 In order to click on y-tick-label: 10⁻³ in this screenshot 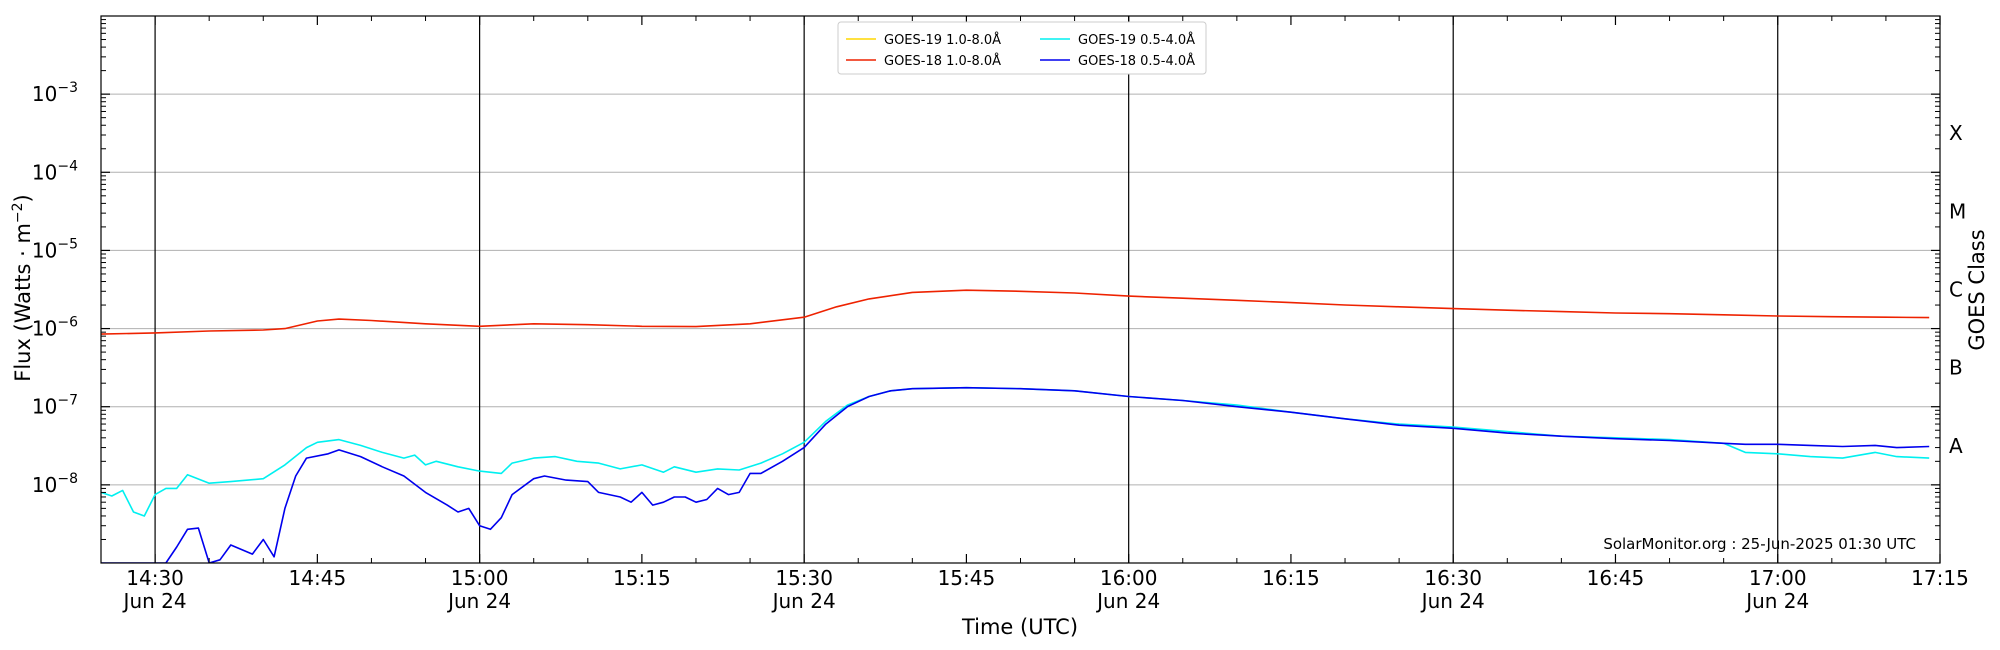, I will do `click(55, 93)`.